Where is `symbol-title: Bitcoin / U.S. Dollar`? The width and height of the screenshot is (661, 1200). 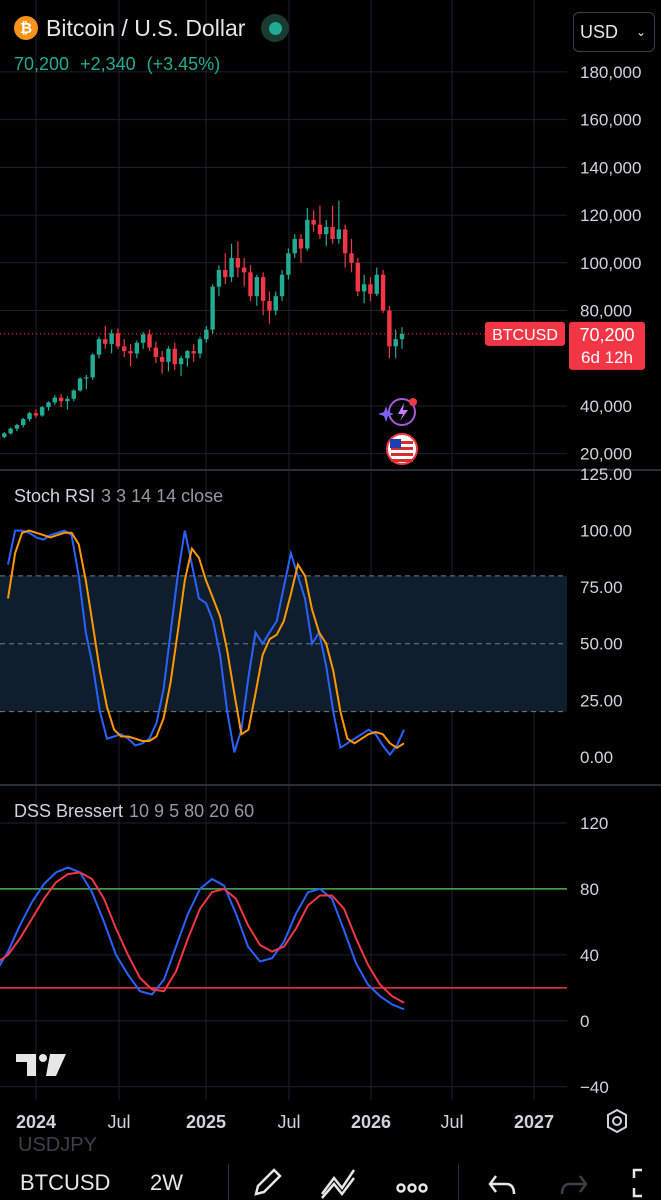
symbol-title: Bitcoin / U.S. Dollar is located at coordinates (146, 27).